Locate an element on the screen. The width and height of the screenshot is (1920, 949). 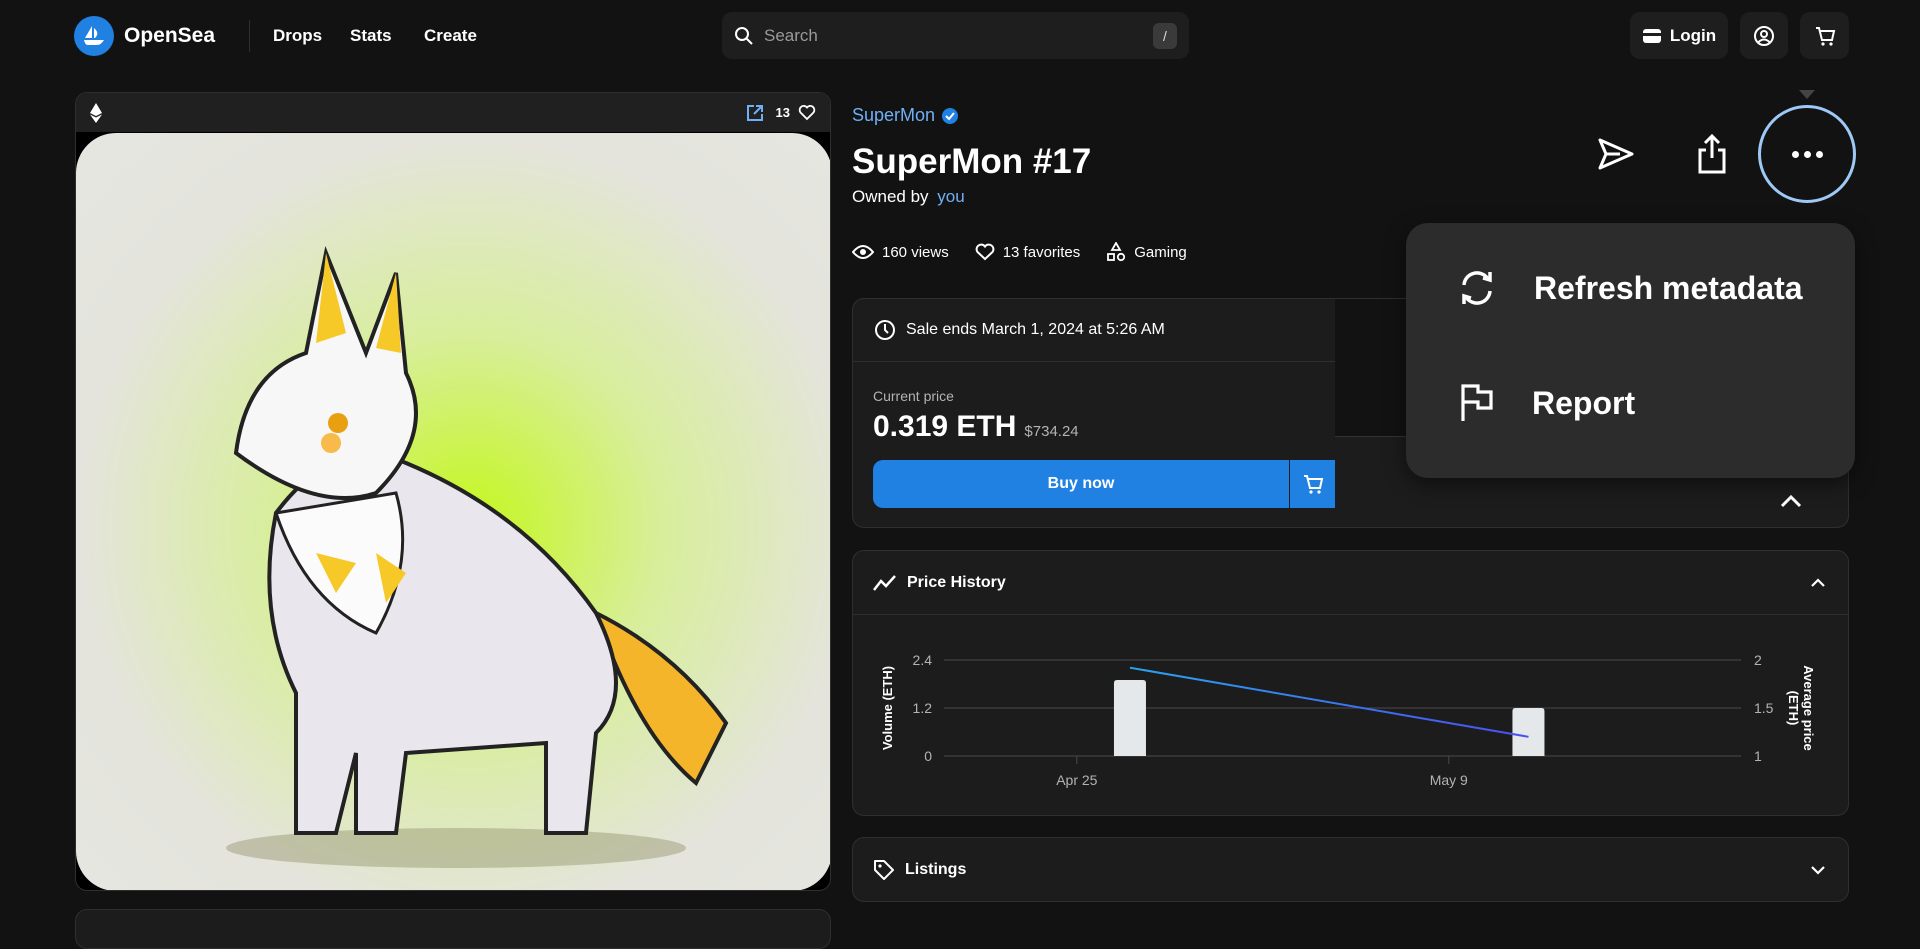
y2-tick-label: 1.5 is located at coordinates (1764, 708).